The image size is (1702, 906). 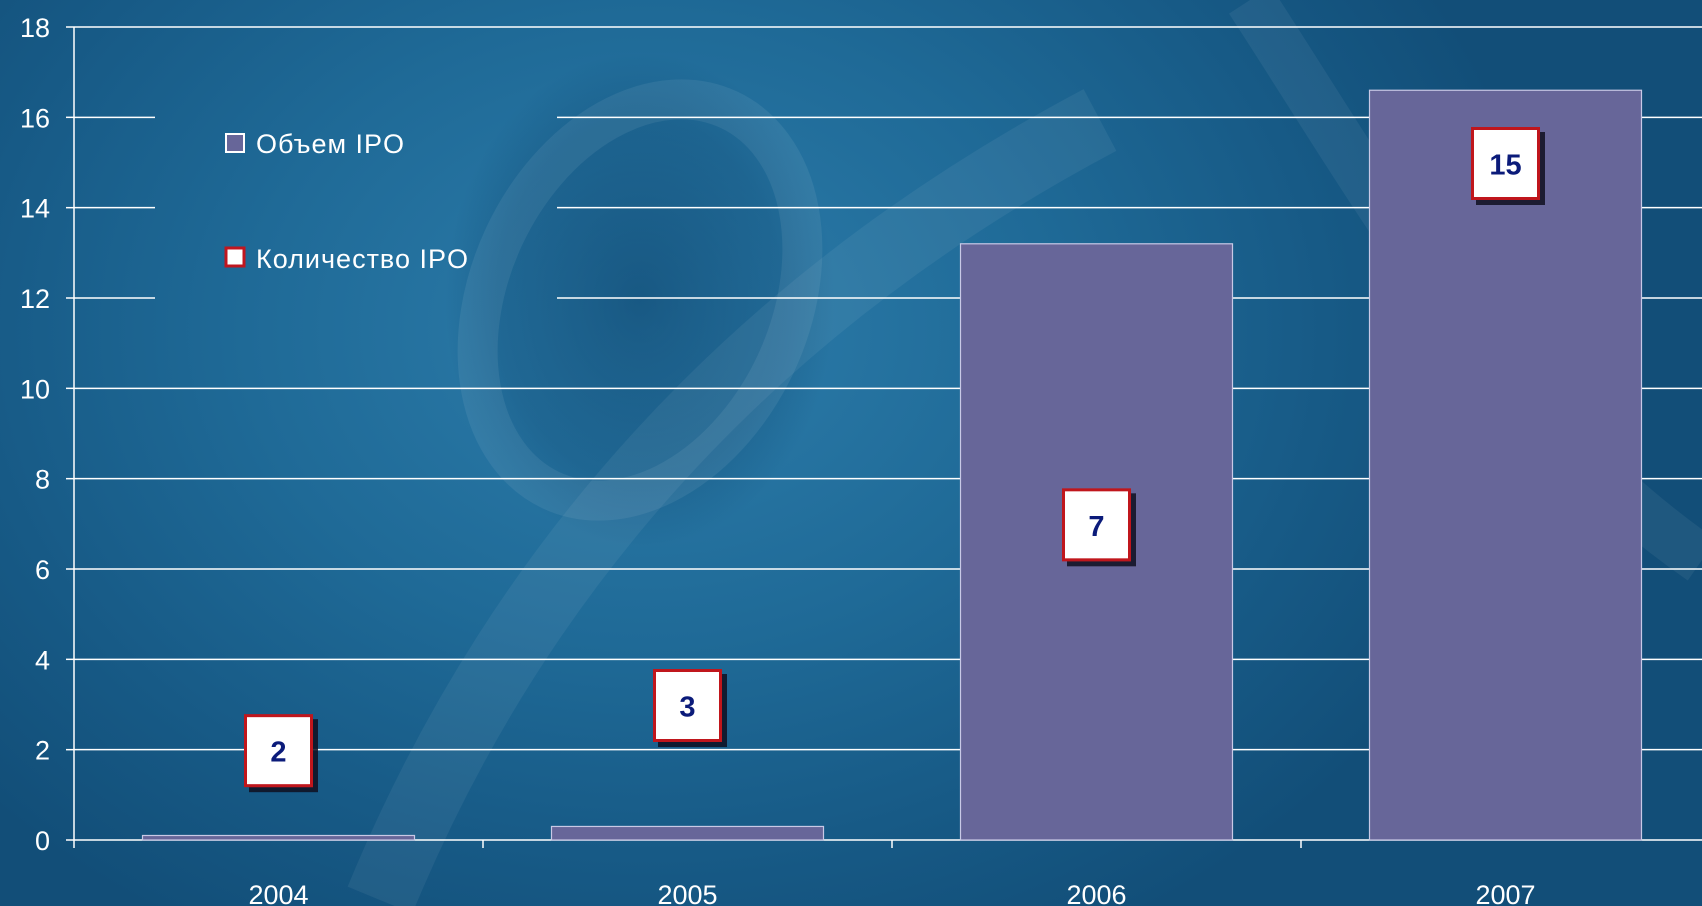 I want to click on x-tick-label: 2007, so click(x=1505, y=893).